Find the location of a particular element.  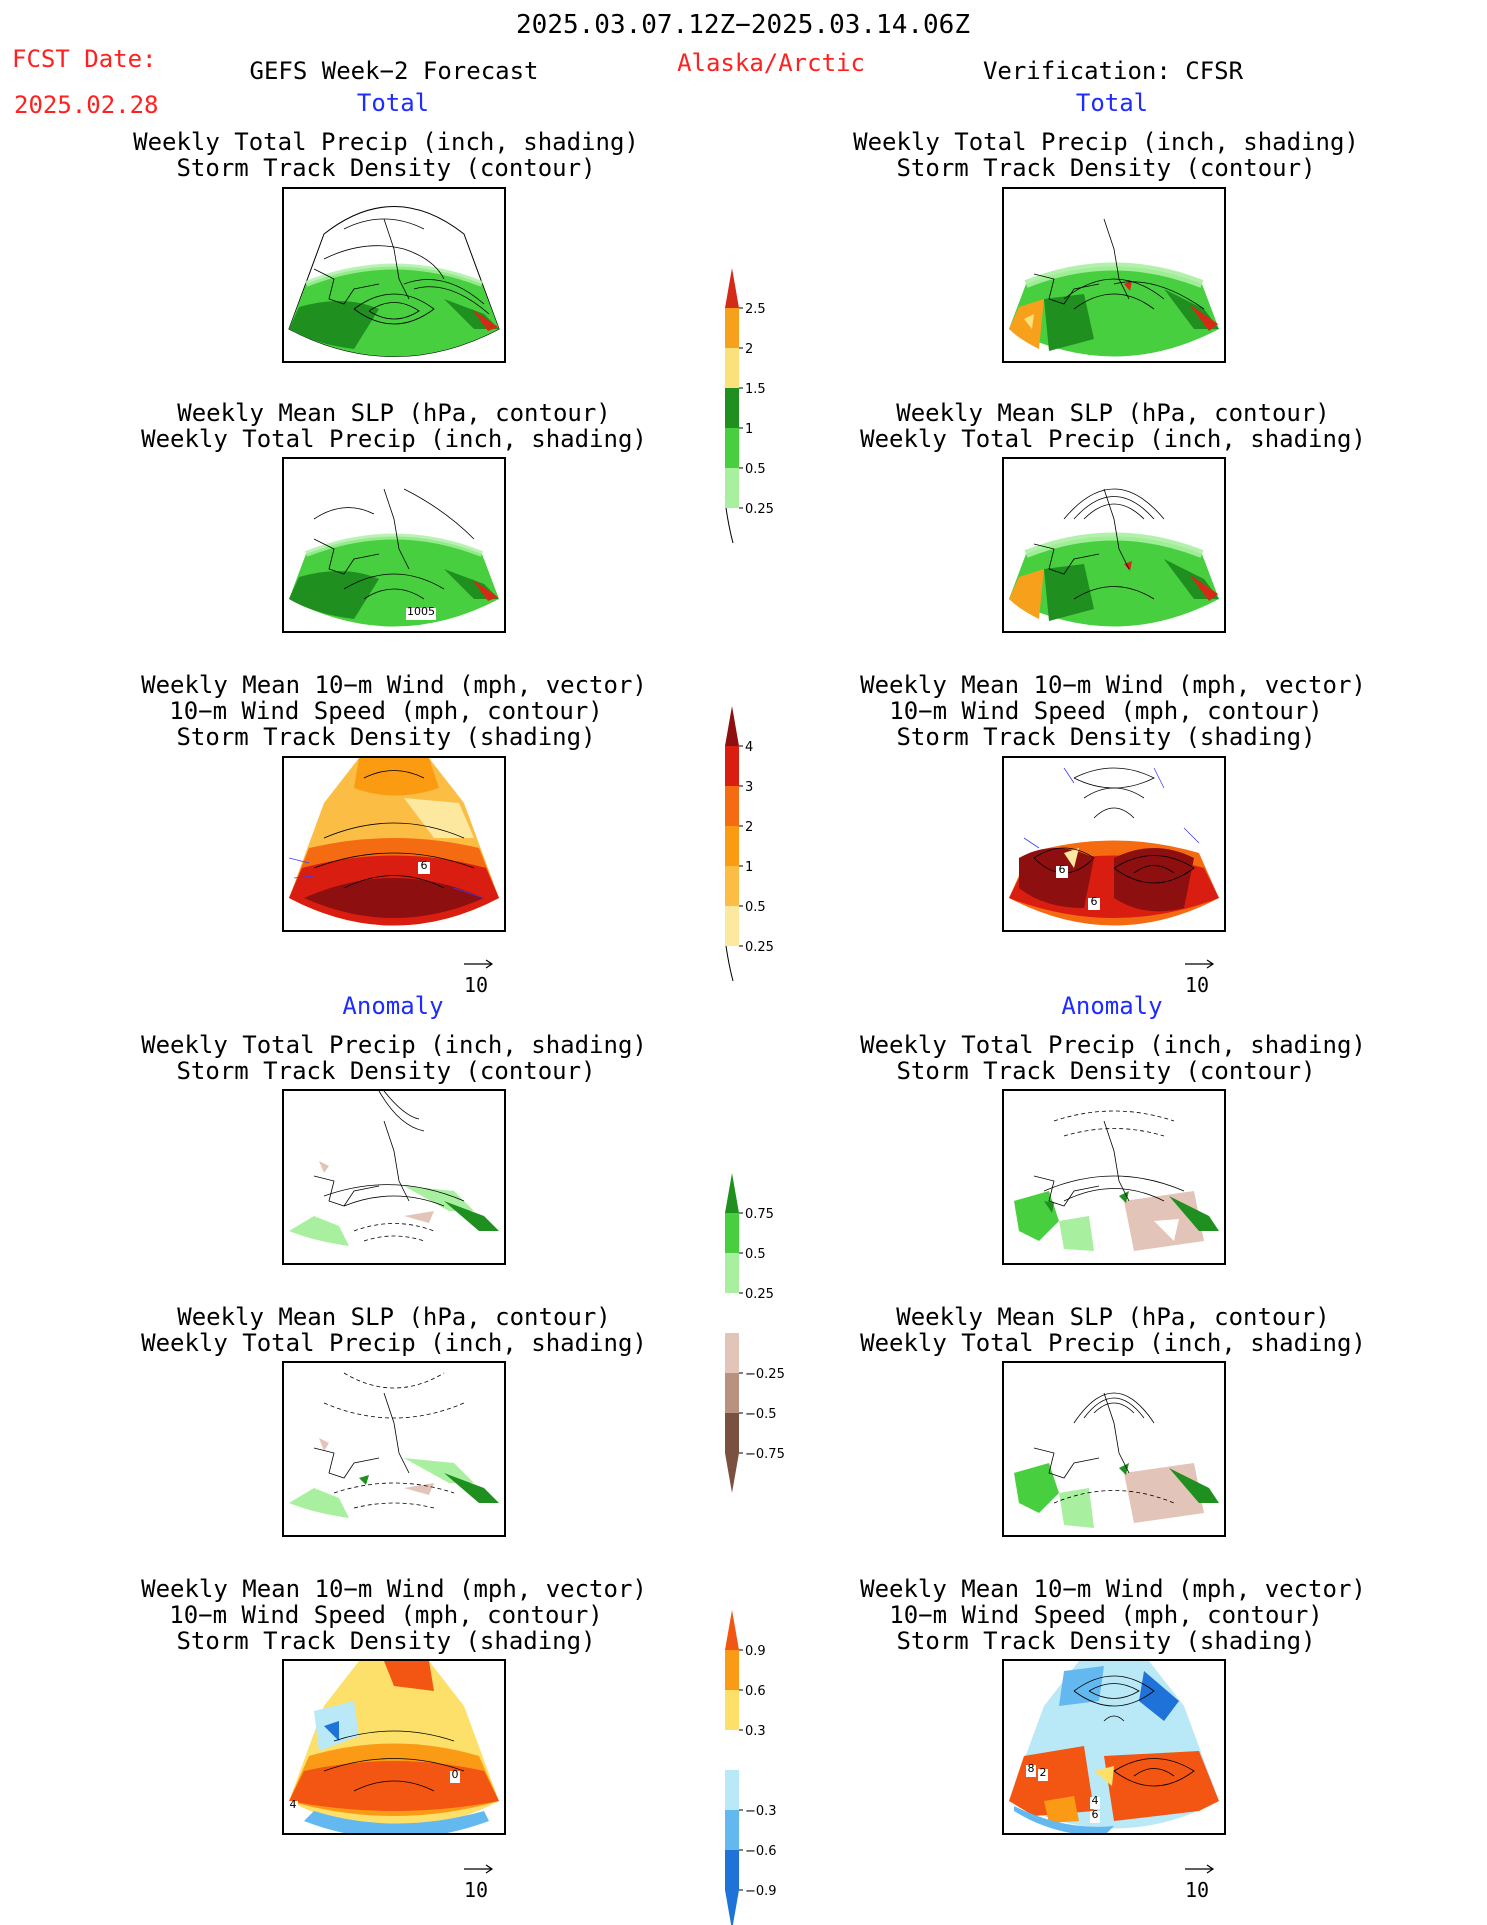

region-title: Alaska/Arctic is located at coordinates (771, 63).